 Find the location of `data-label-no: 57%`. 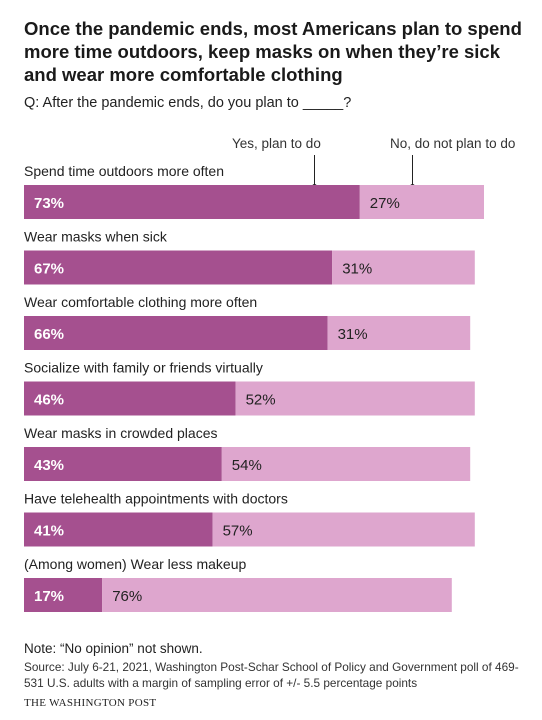

data-label-no: 57% is located at coordinates (238, 531).